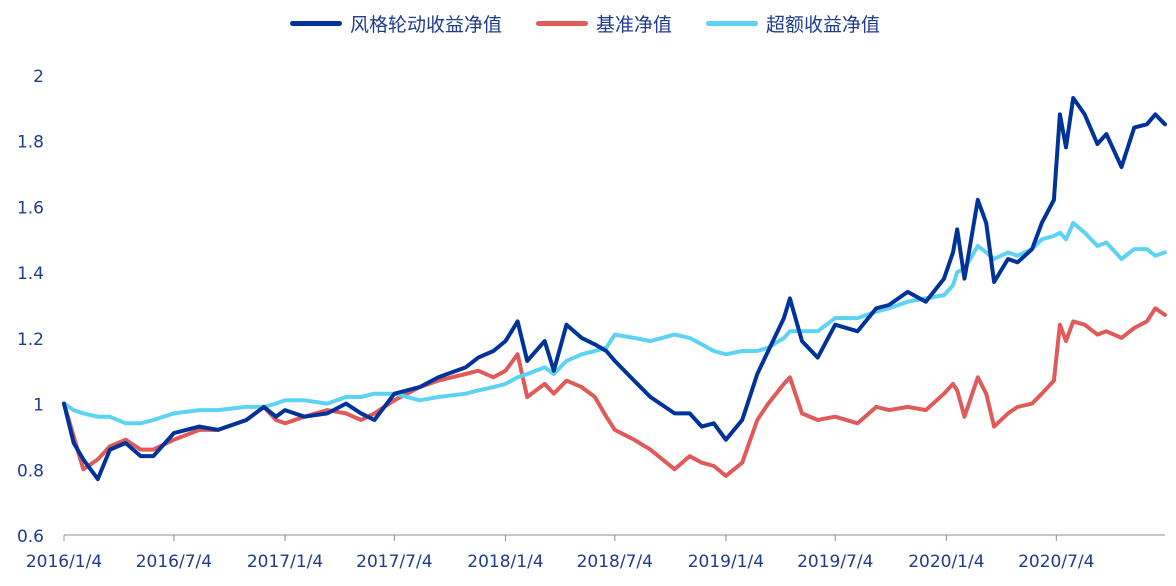  I want to click on y-tick-label: 2, so click(38, 77).